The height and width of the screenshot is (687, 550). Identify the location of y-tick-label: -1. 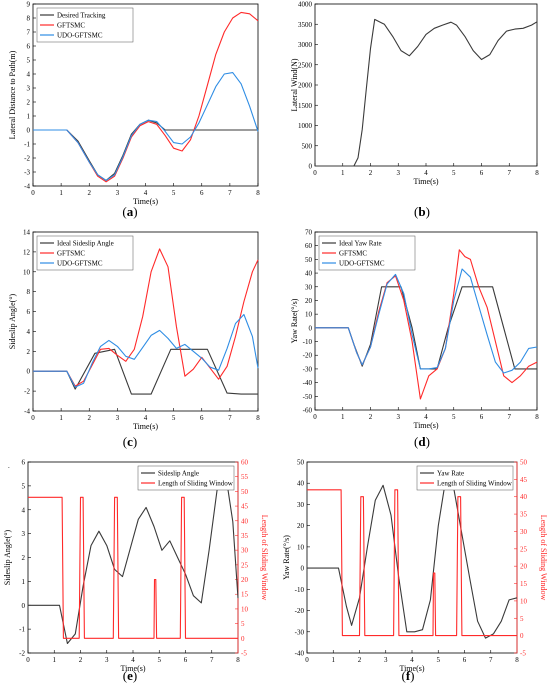
(27, 145).